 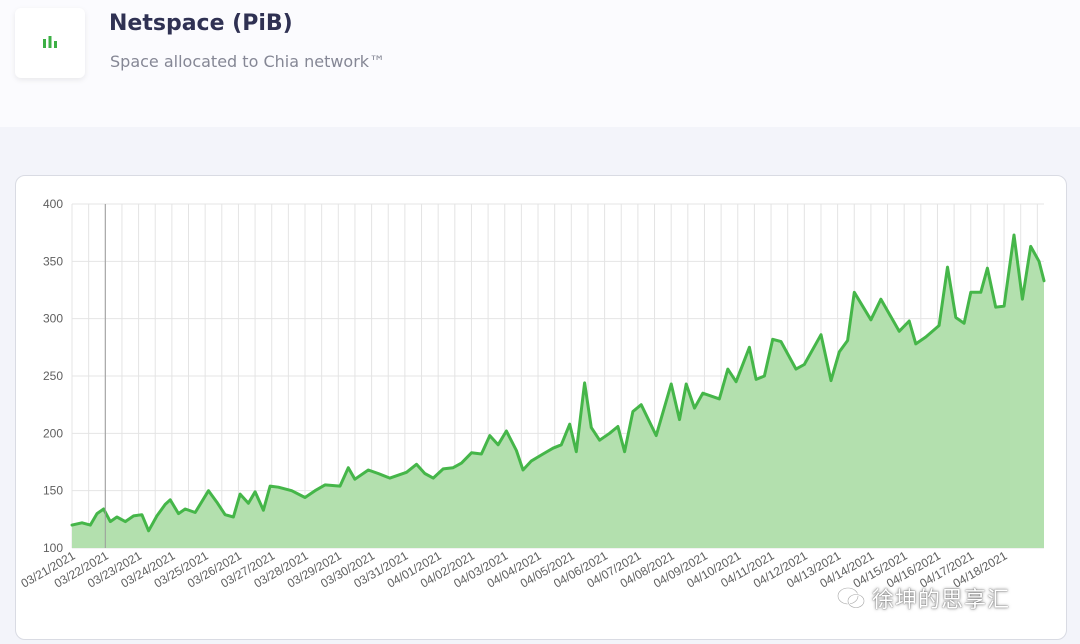 I want to click on netspace-icon-box, so click(x=50, y=43).